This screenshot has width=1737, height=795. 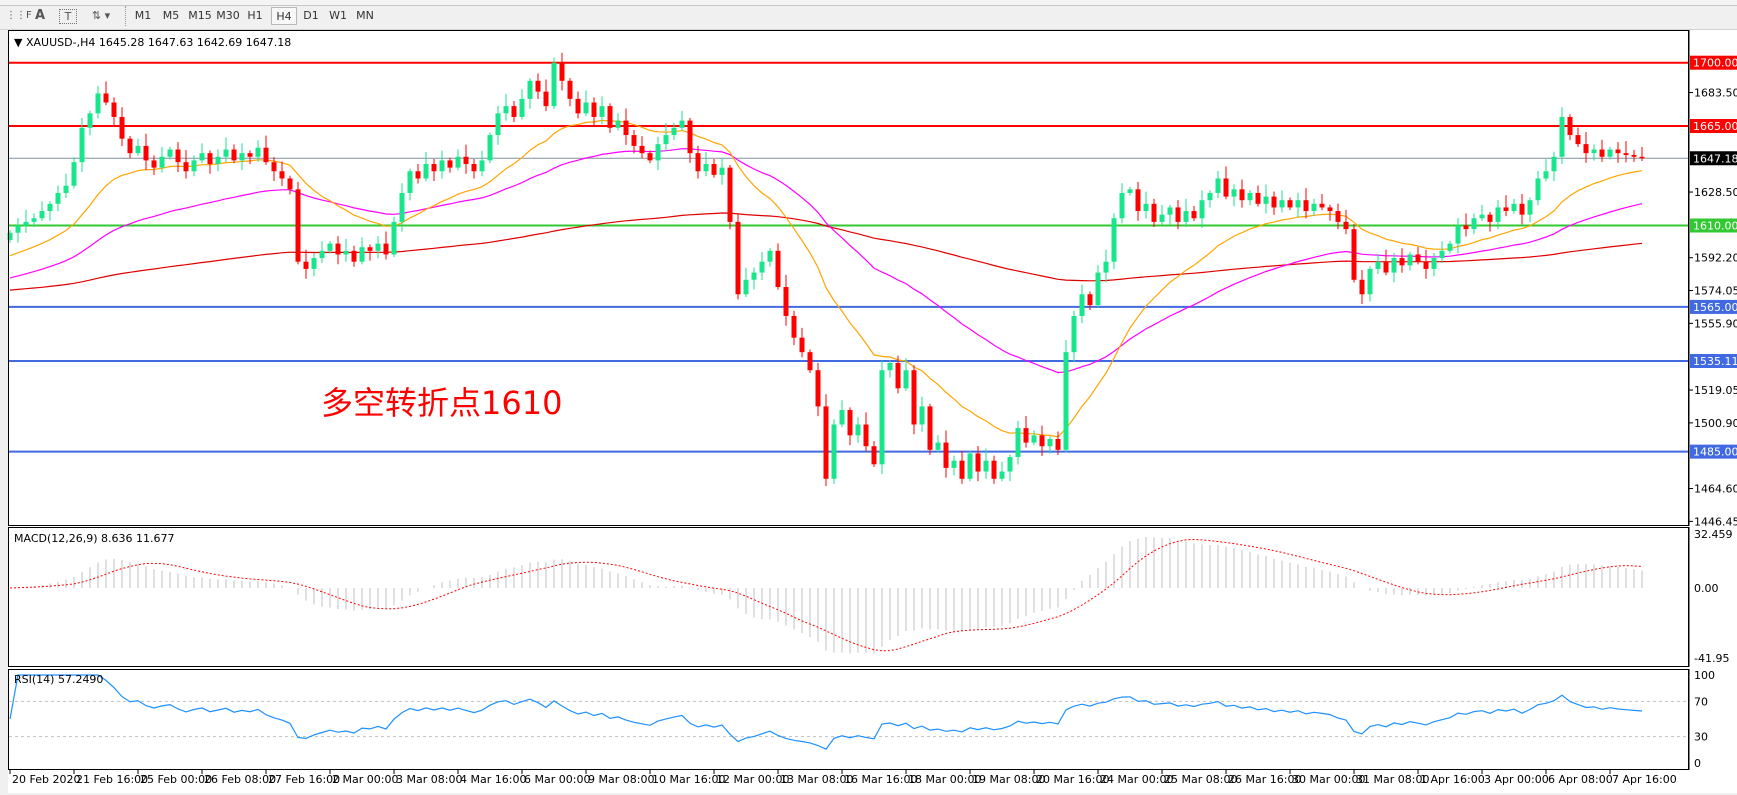 I want to click on macd-tick-label: 32.459, so click(x=1713, y=534).